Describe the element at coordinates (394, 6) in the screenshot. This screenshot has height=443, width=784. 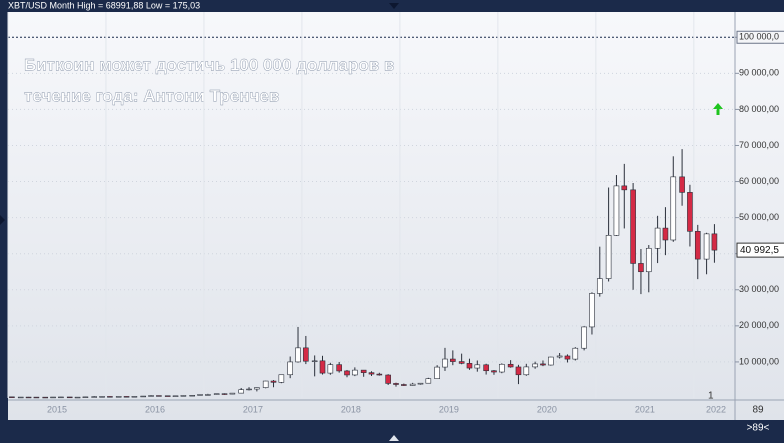
I see `handle` at that location.